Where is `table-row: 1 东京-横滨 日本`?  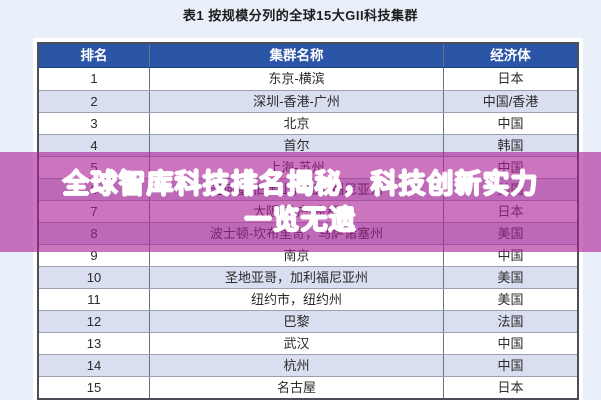
table-row: 1 东京-横滨 日本 is located at coordinates (308, 79).